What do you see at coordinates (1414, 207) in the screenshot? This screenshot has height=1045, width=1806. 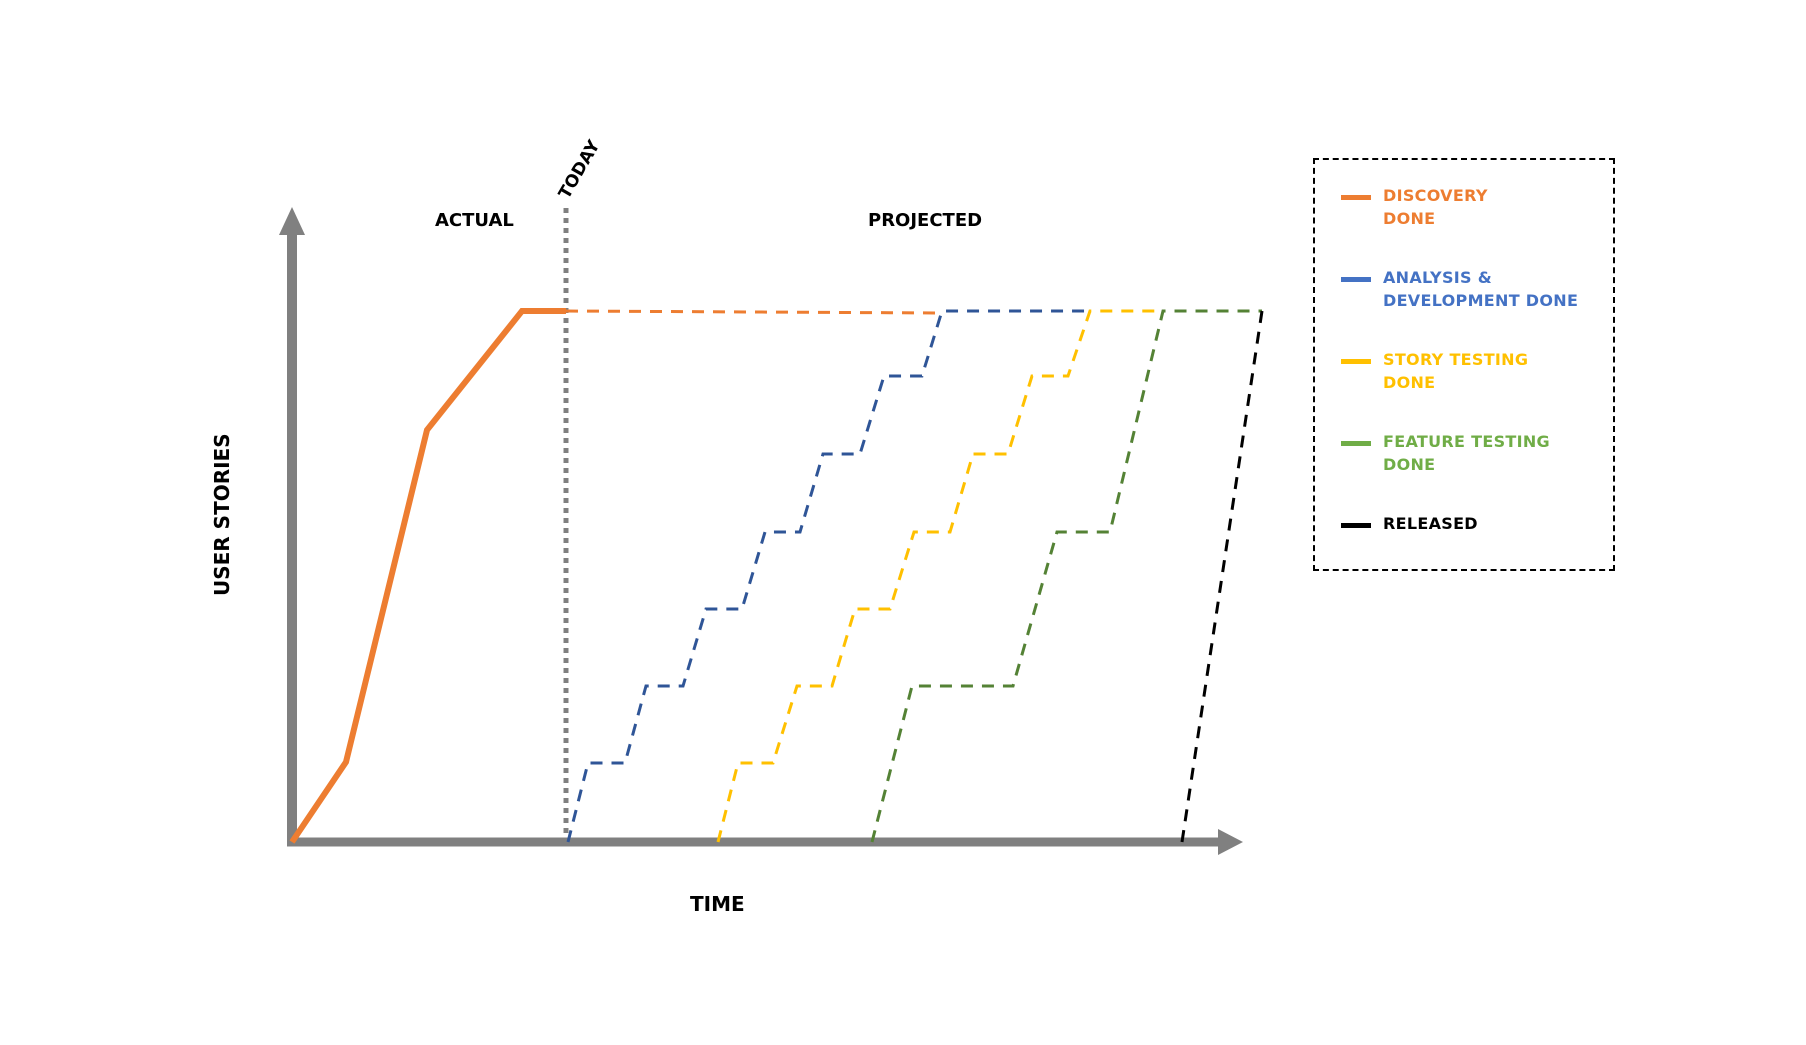 I see `legend-item-discovery: DISCOVERY DONE` at bounding box center [1414, 207].